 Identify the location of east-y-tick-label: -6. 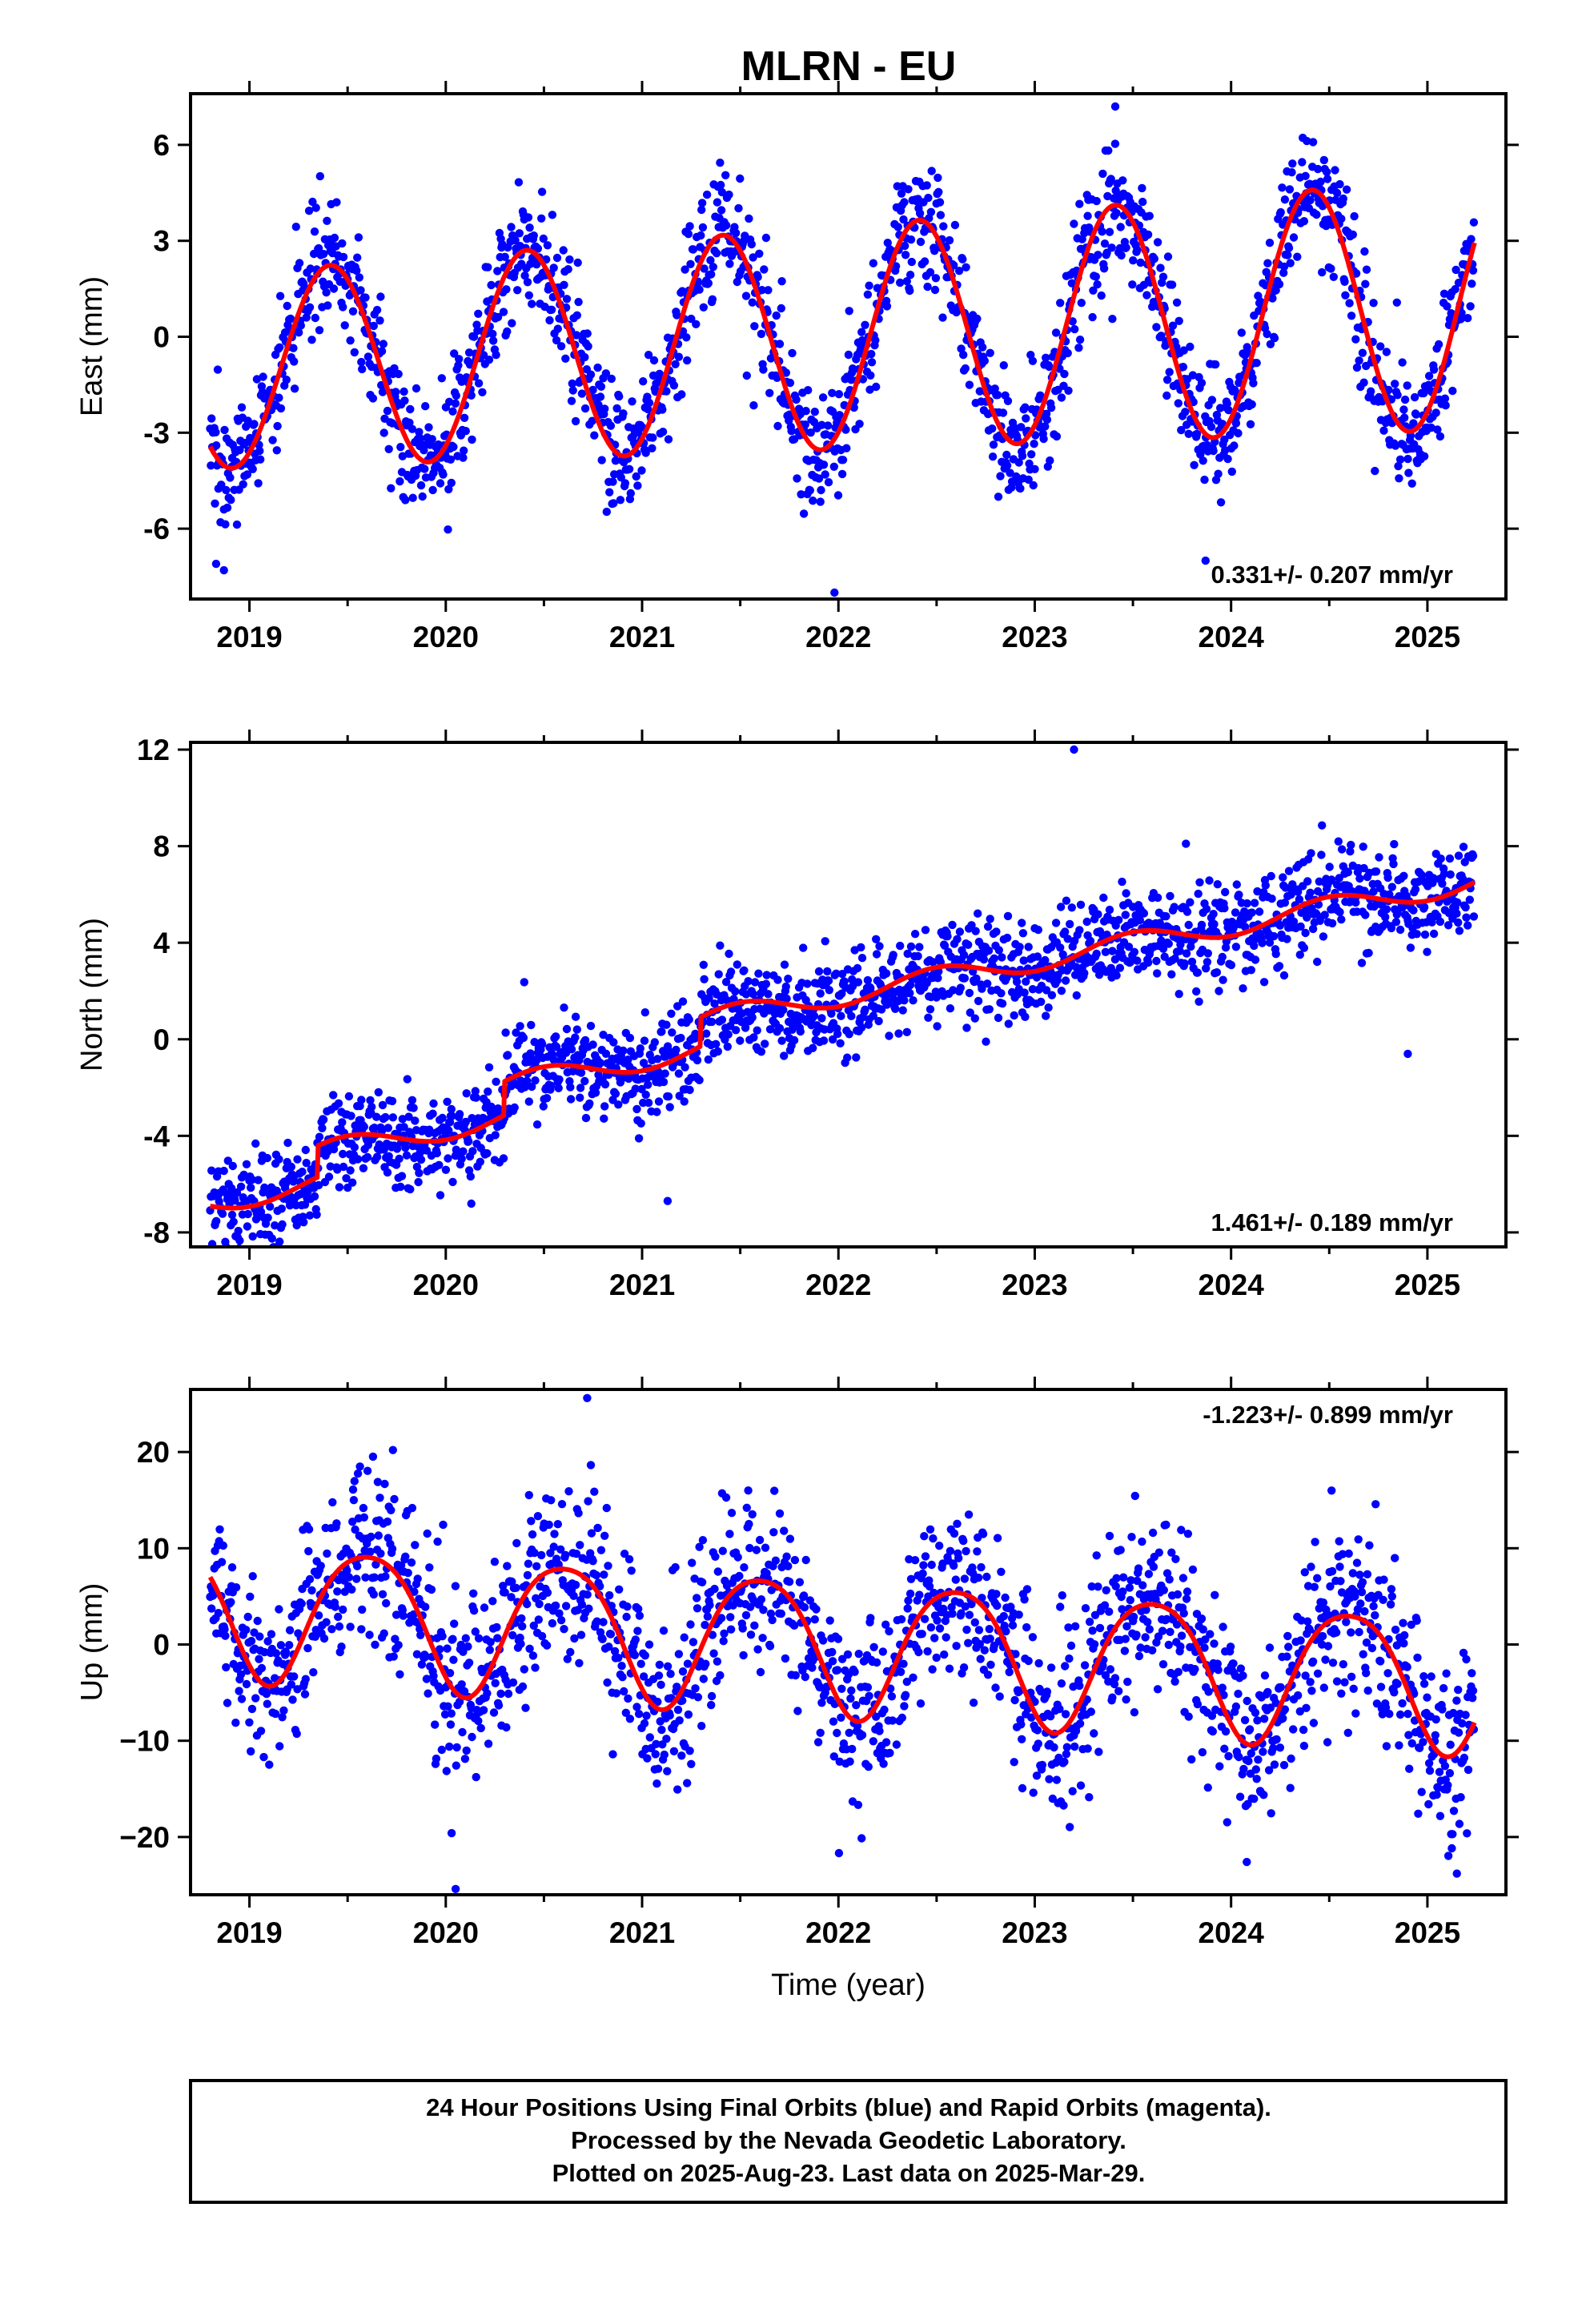
(156, 529).